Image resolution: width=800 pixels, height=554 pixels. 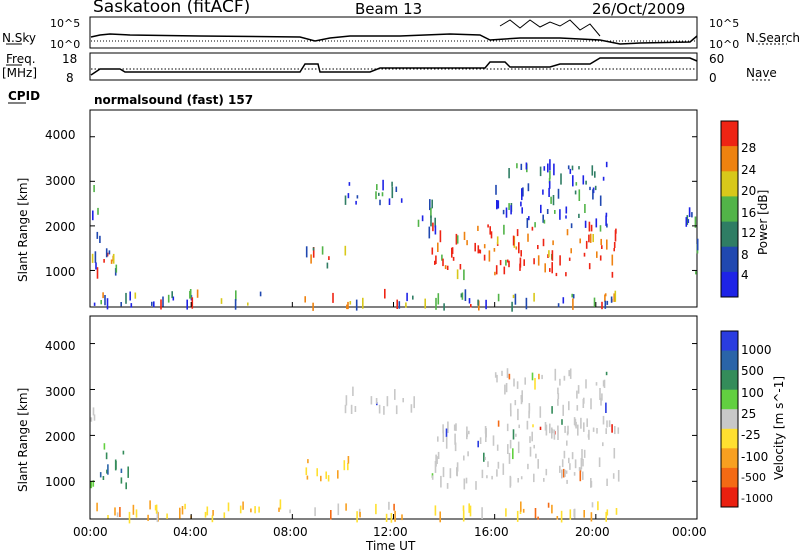 I want to click on nsearch-label: N.Search, so click(x=773, y=38).